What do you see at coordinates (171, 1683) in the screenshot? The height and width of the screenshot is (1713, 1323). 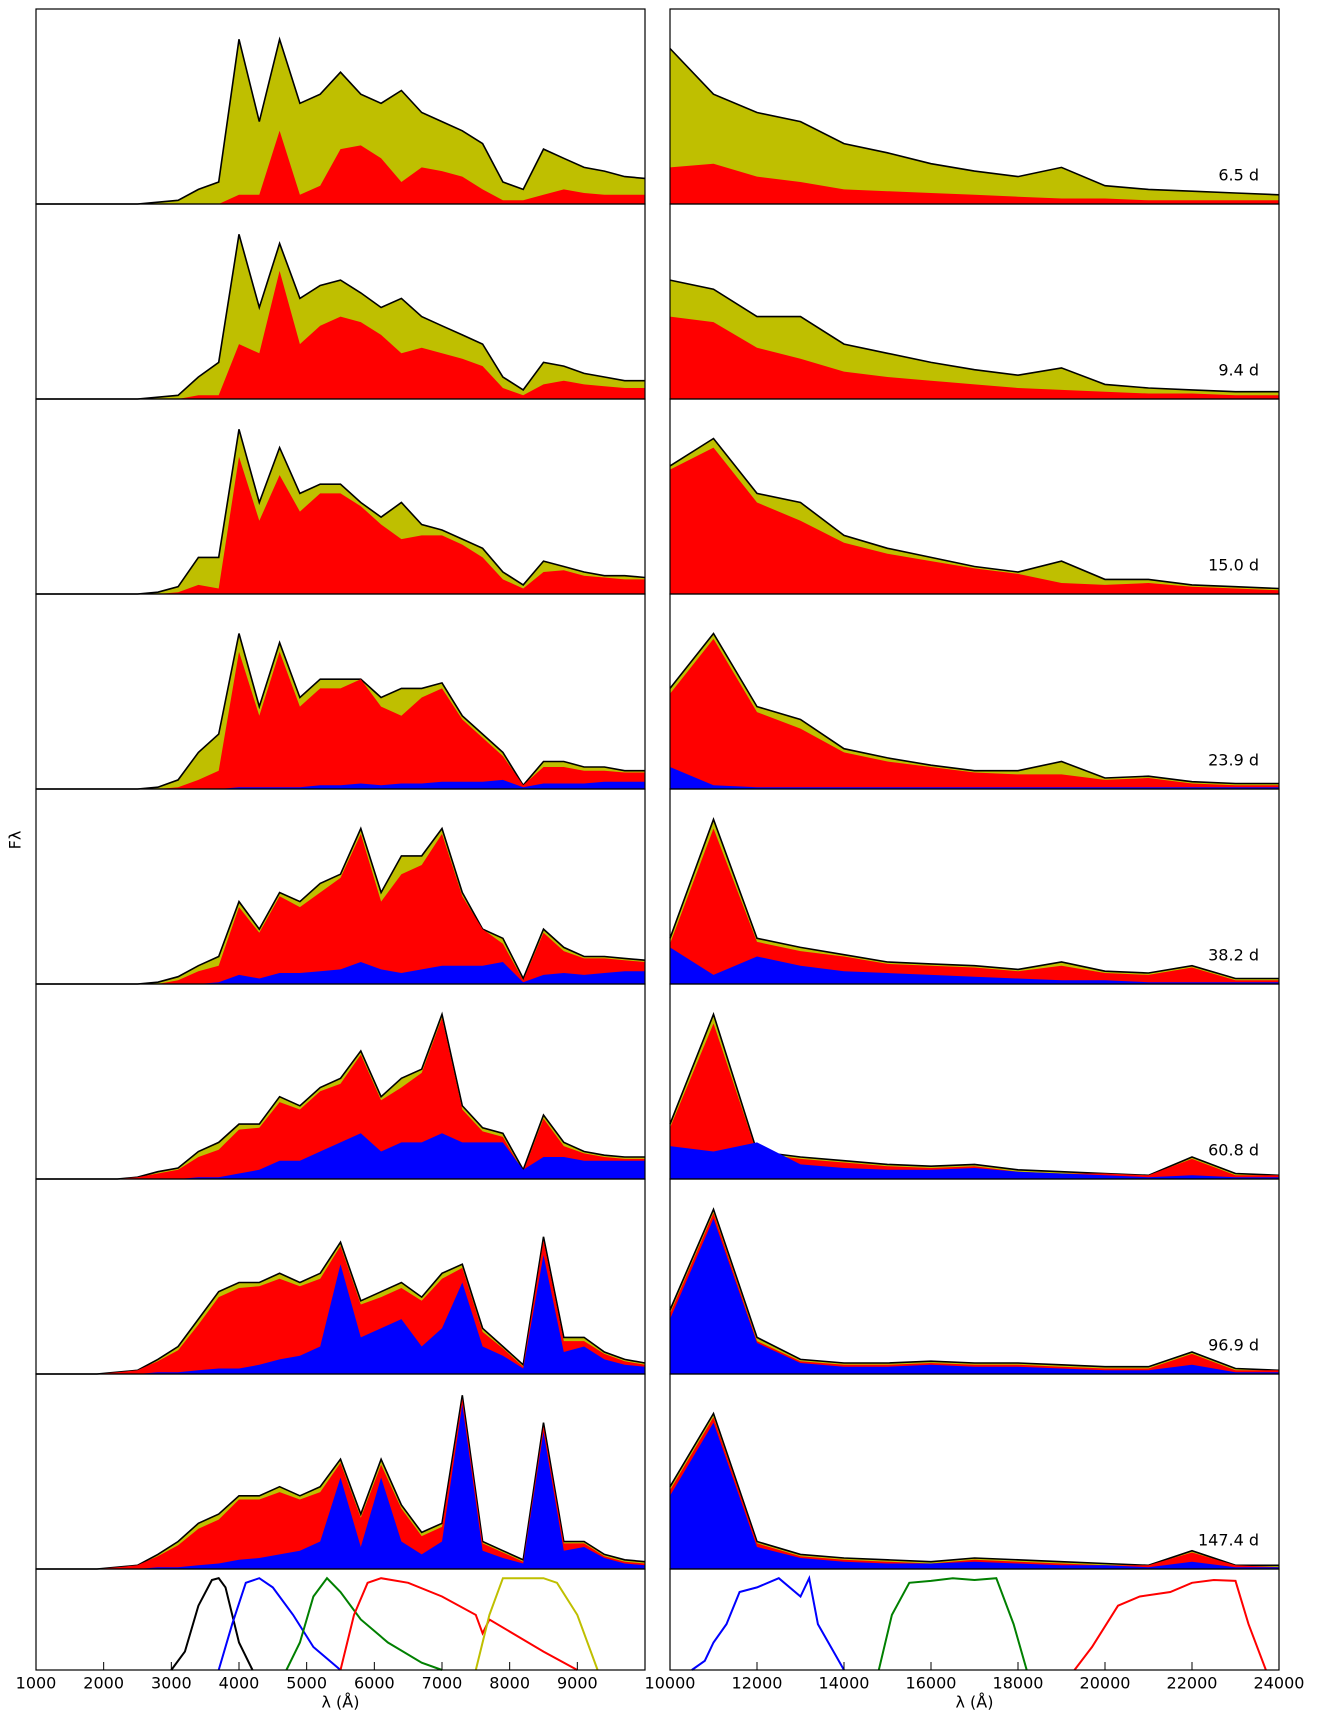 I see `x-tick-label: 3000` at bounding box center [171, 1683].